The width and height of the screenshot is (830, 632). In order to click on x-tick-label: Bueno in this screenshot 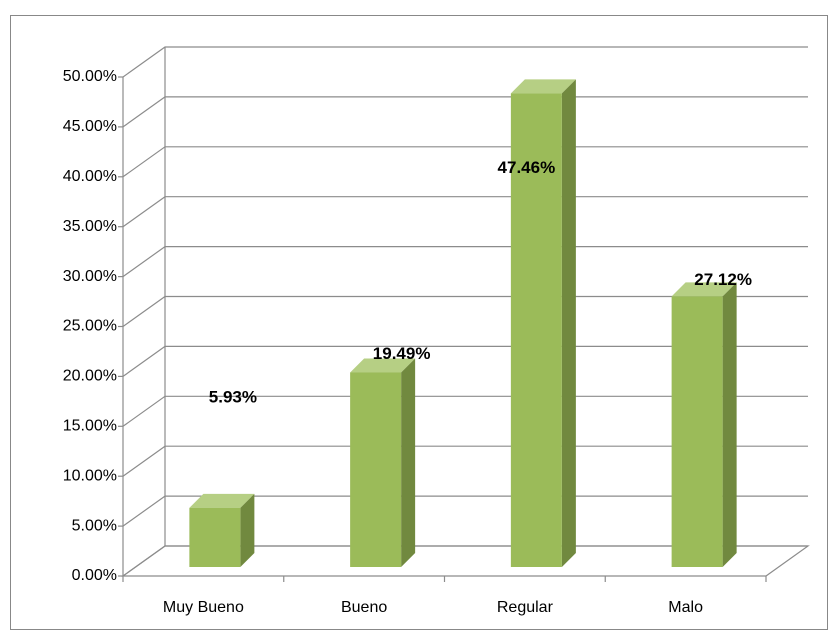, I will do `click(364, 607)`.